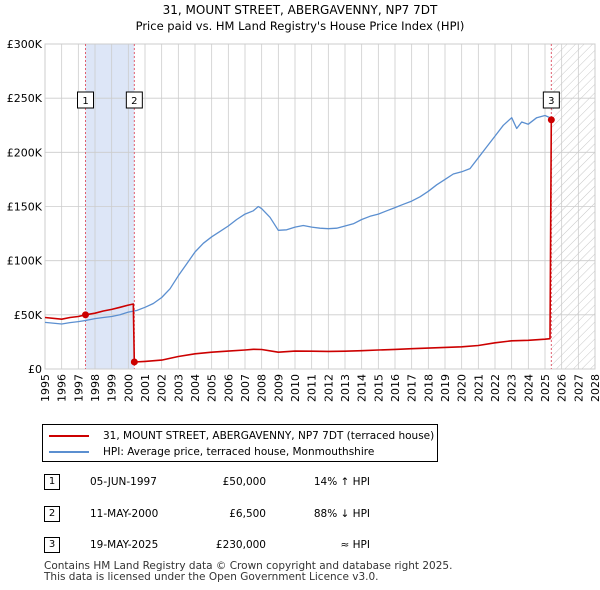 The width and height of the screenshot is (600, 590). What do you see at coordinates (495, 388) in the screenshot?
I see `x-tick-label: 2022` at bounding box center [495, 388].